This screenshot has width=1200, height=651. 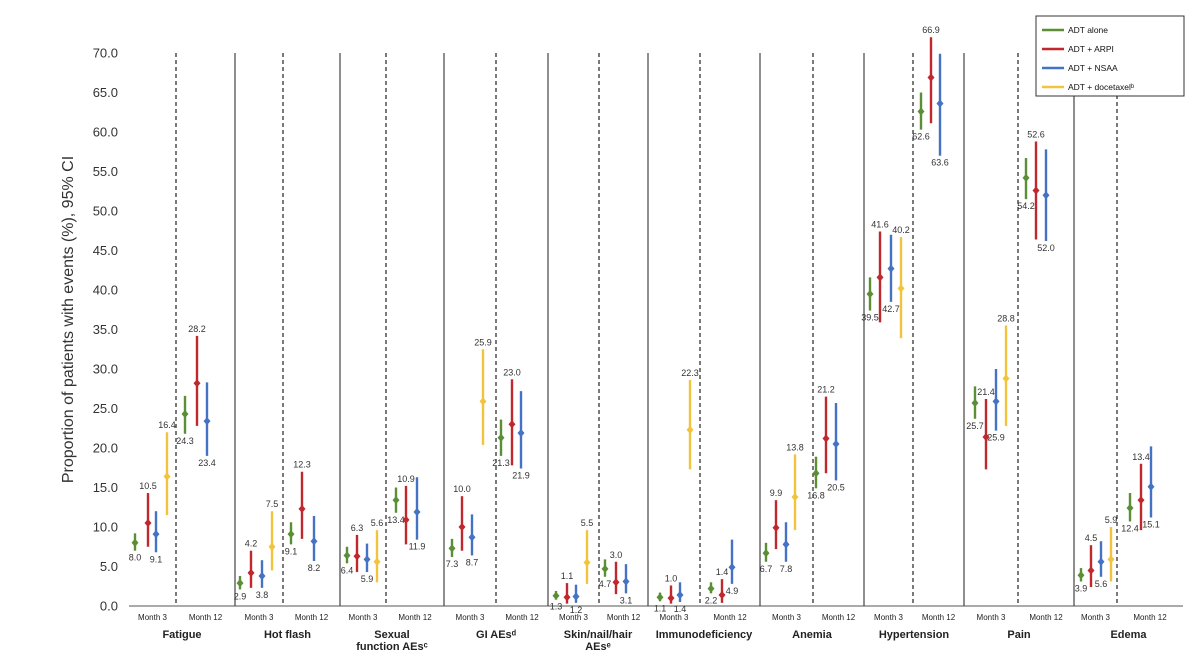 What do you see at coordinates (690, 419) in the screenshot?
I see `data-point: 22.3` at bounding box center [690, 419].